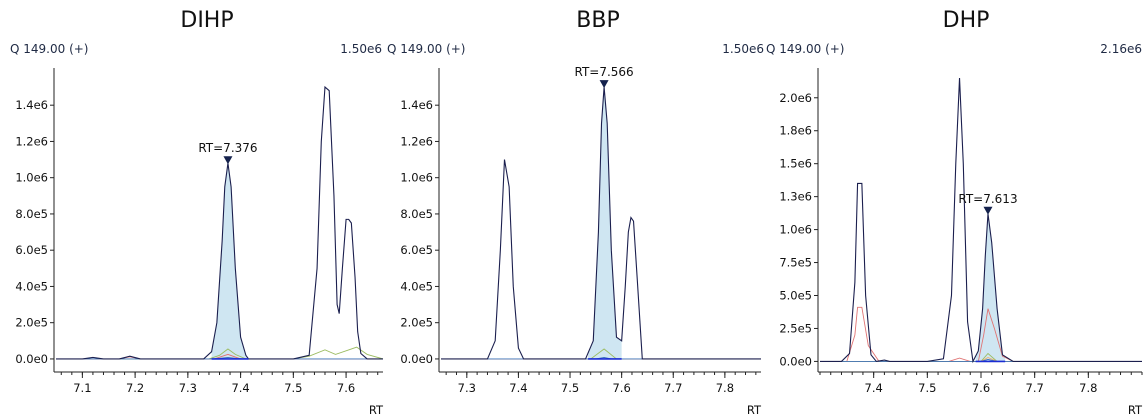 This screenshot has height=418, width=1146. I want to click on chart-title: DHP, so click(966, 20).